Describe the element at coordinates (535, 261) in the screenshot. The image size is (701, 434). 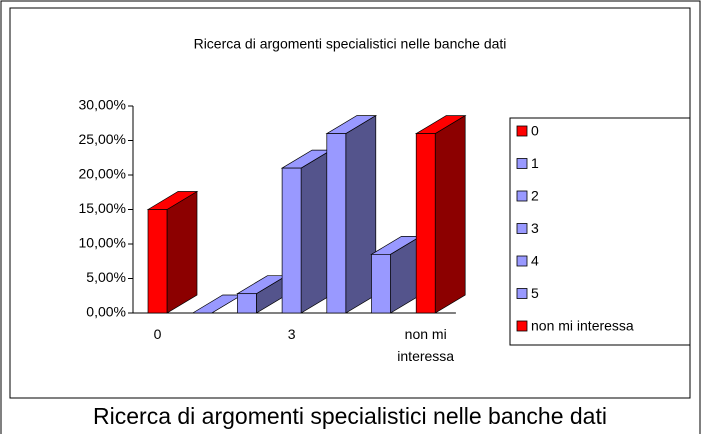
I see `legend-label: 4` at that location.